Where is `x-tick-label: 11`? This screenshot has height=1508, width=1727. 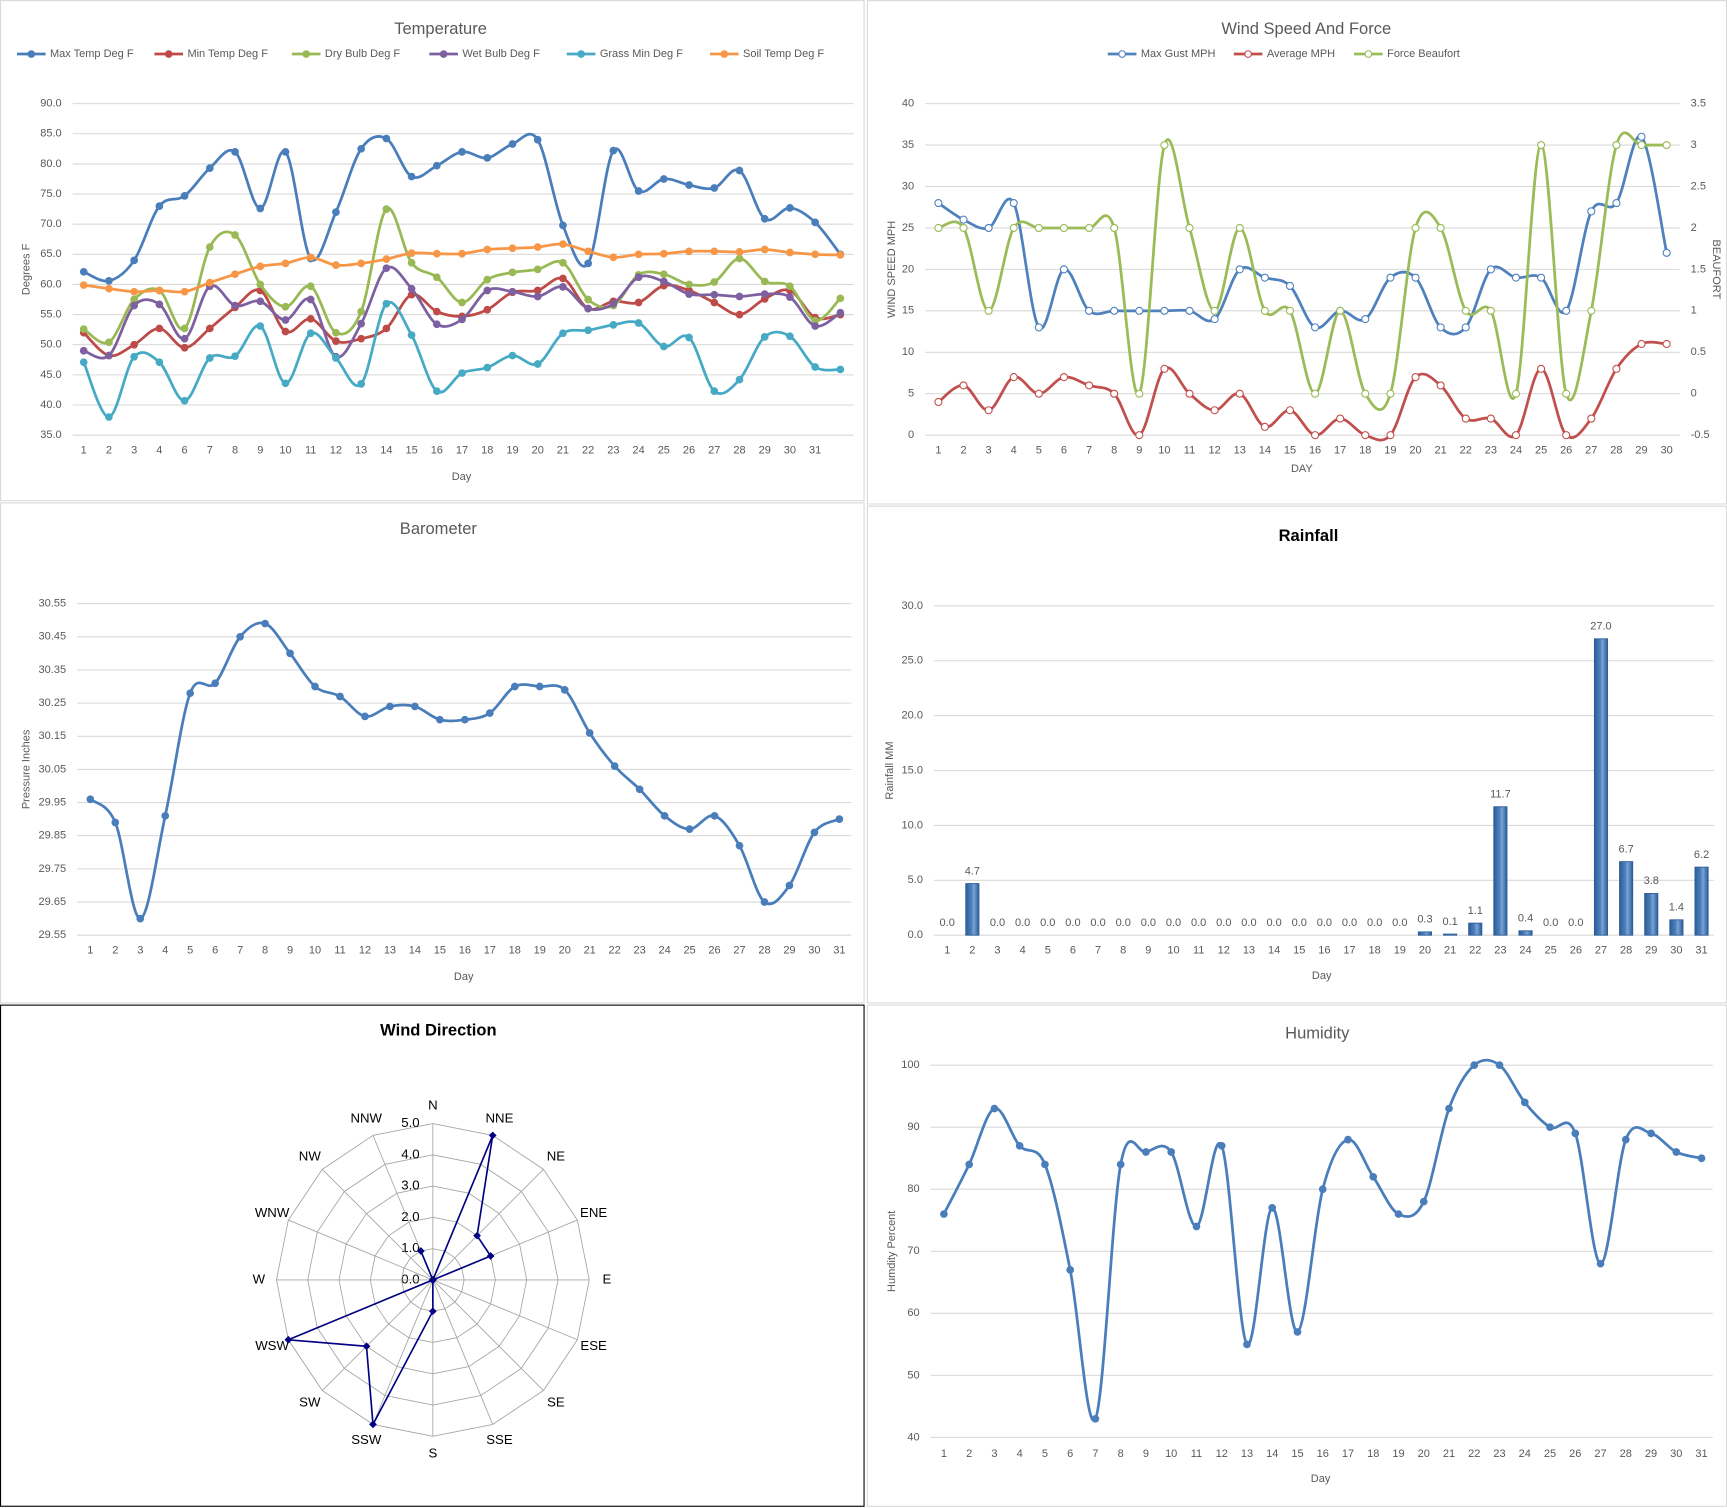
x-tick-label: 11 is located at coordinates (339, 951).